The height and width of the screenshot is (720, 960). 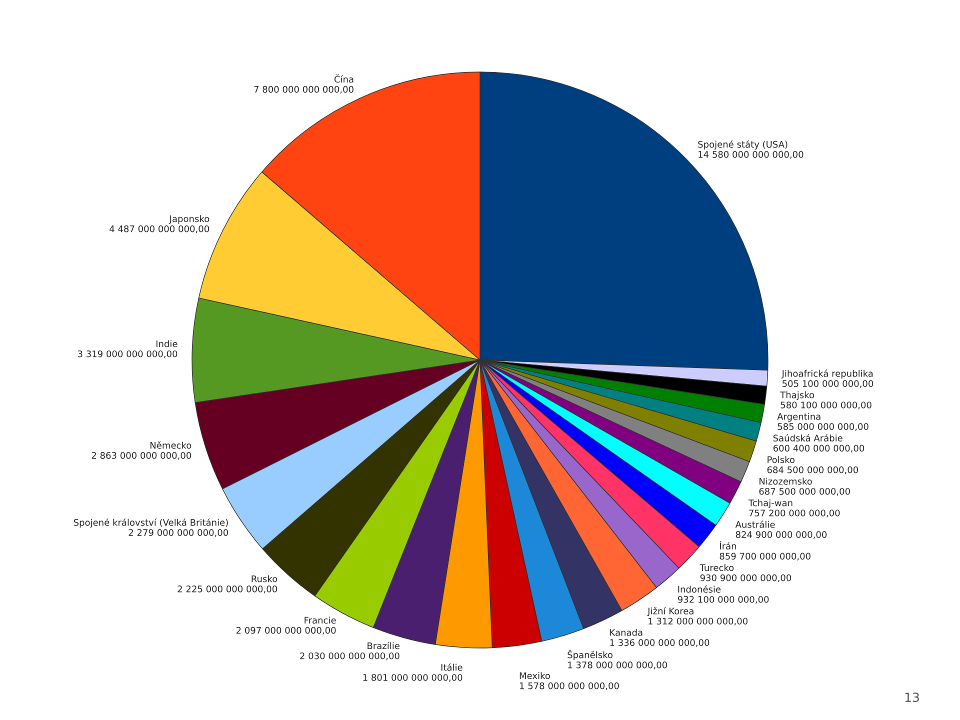 I want to click on slice-label: Spojené státy (USA), so click(x=743, y=145).